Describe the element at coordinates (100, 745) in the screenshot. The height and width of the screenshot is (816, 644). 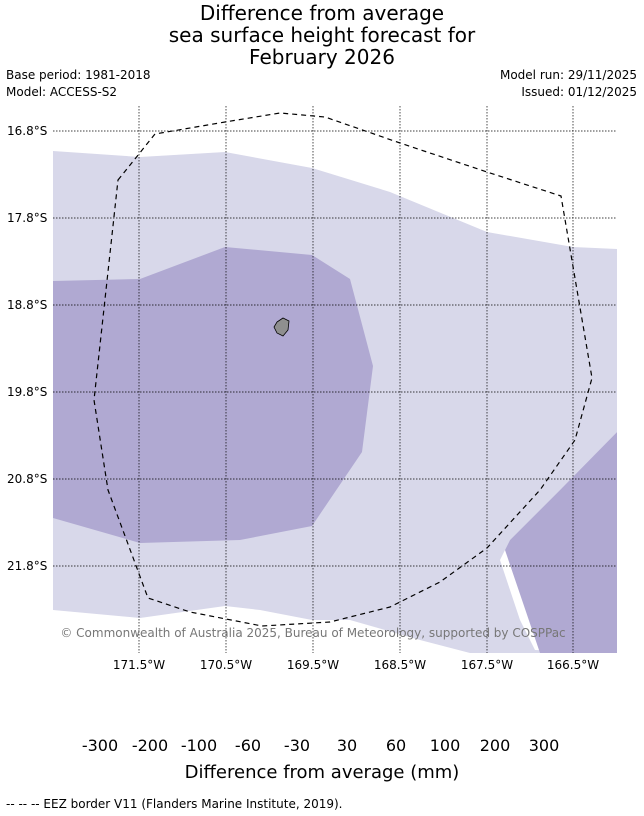
I see `colorbar-tick-label: -300` at that location.